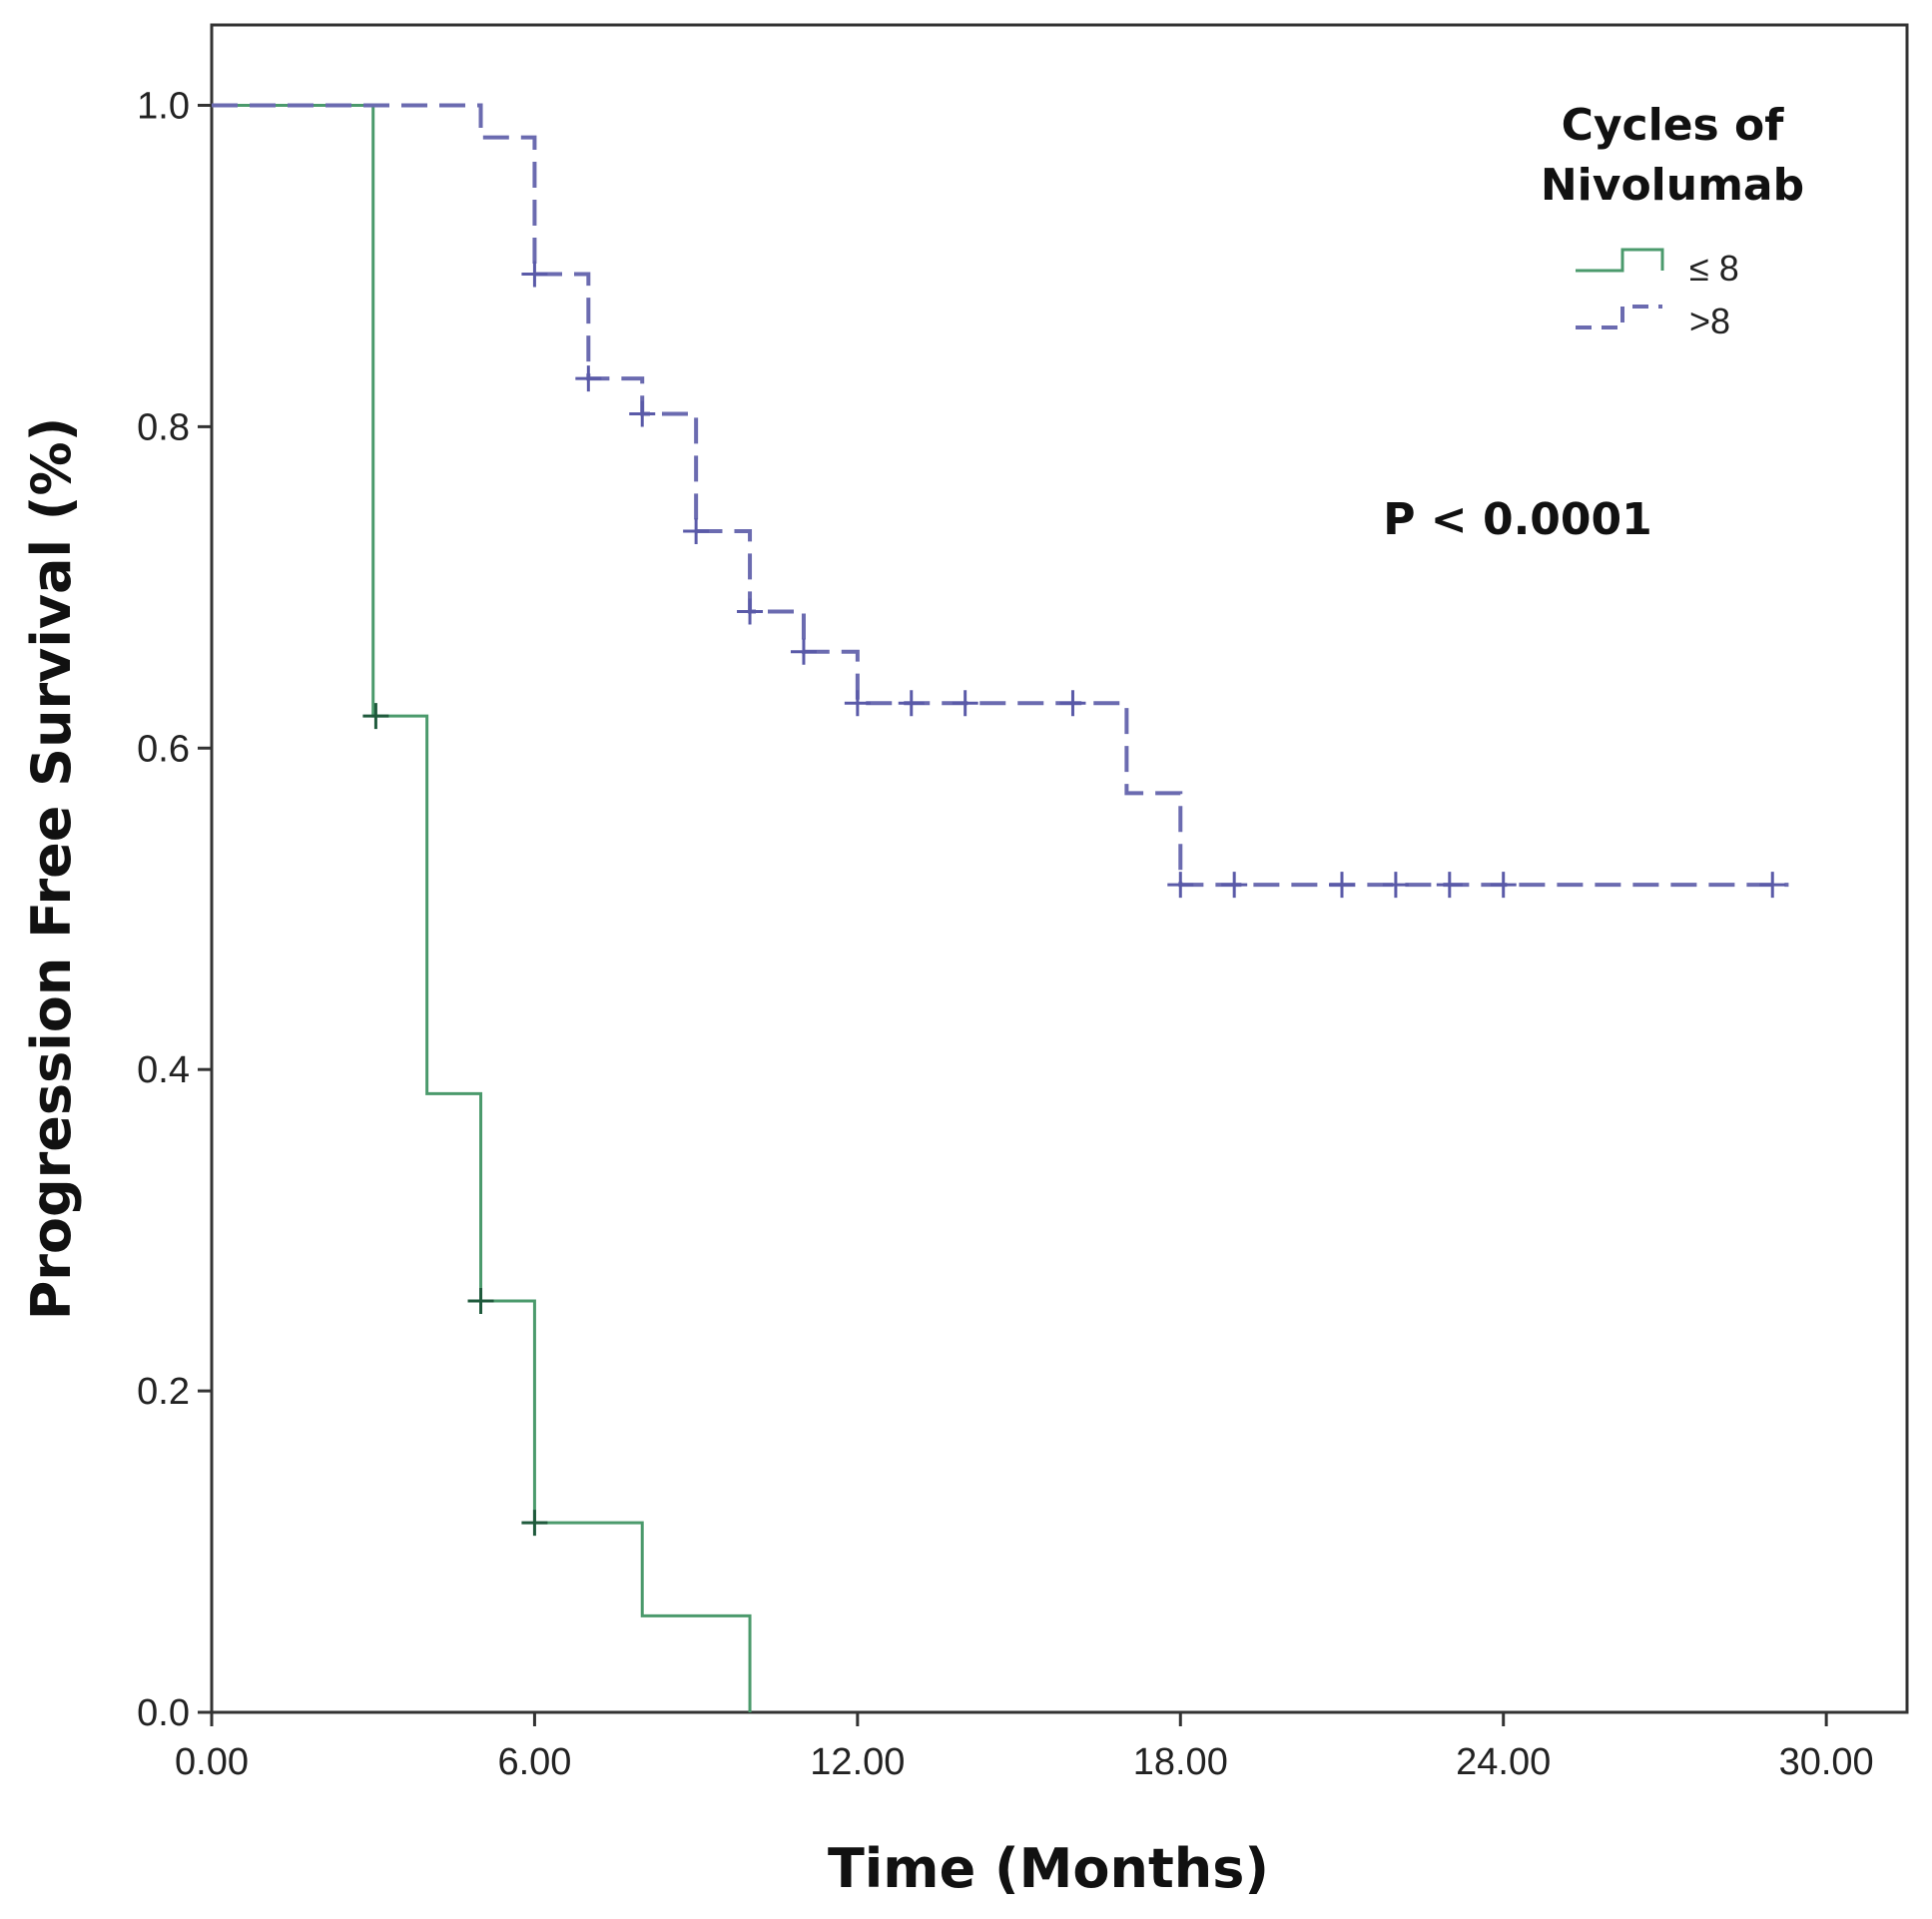  What do you see at coordinates (163, 106) in the screenshot?
I see `y-tick-label: 1.0` at bounding box center [163, 106].